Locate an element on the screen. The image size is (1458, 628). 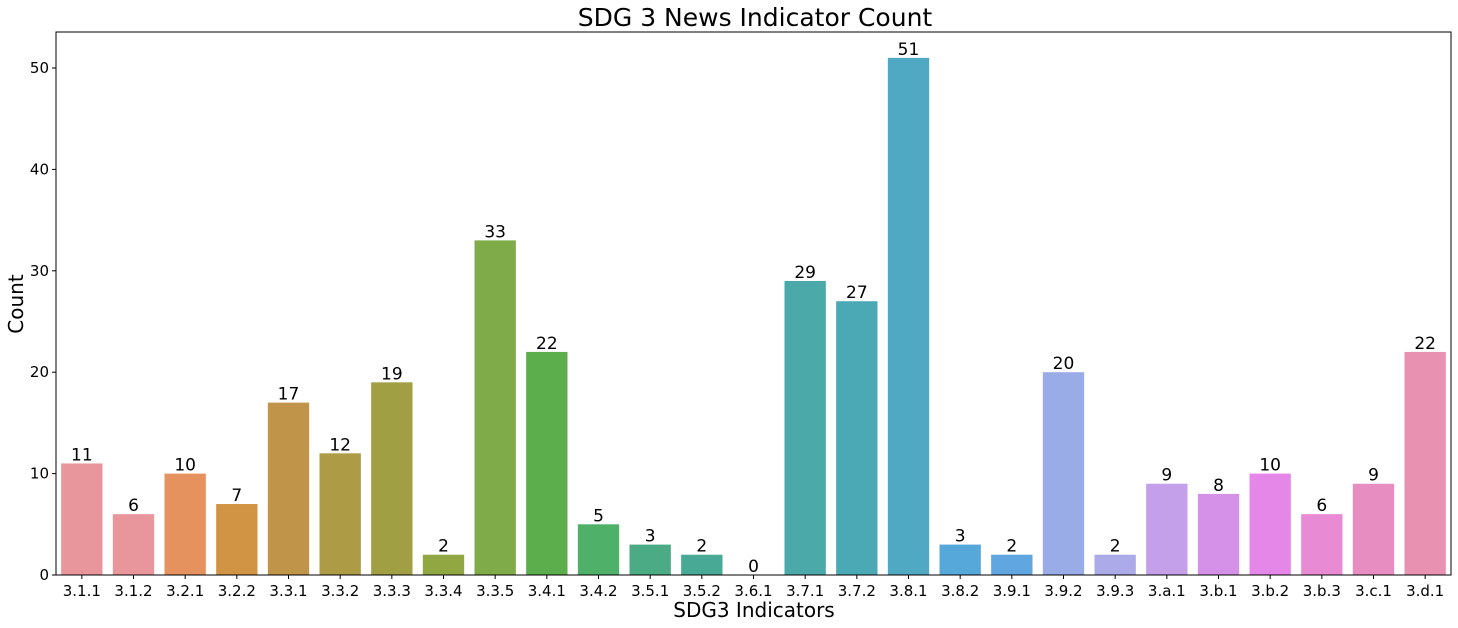
x-tick-label-3.3.2: 3.3.2 is located at coordinates (340, 591).